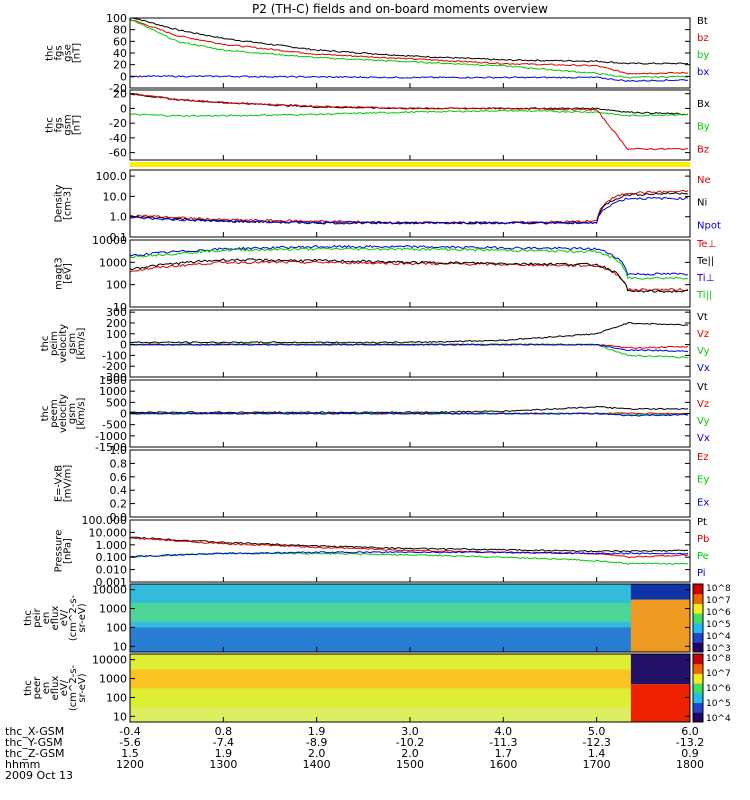  What do you see at coordinates (703, 539) in the screenshot?
I see `legend-entry: Pb` at bounding box center [703, 539].